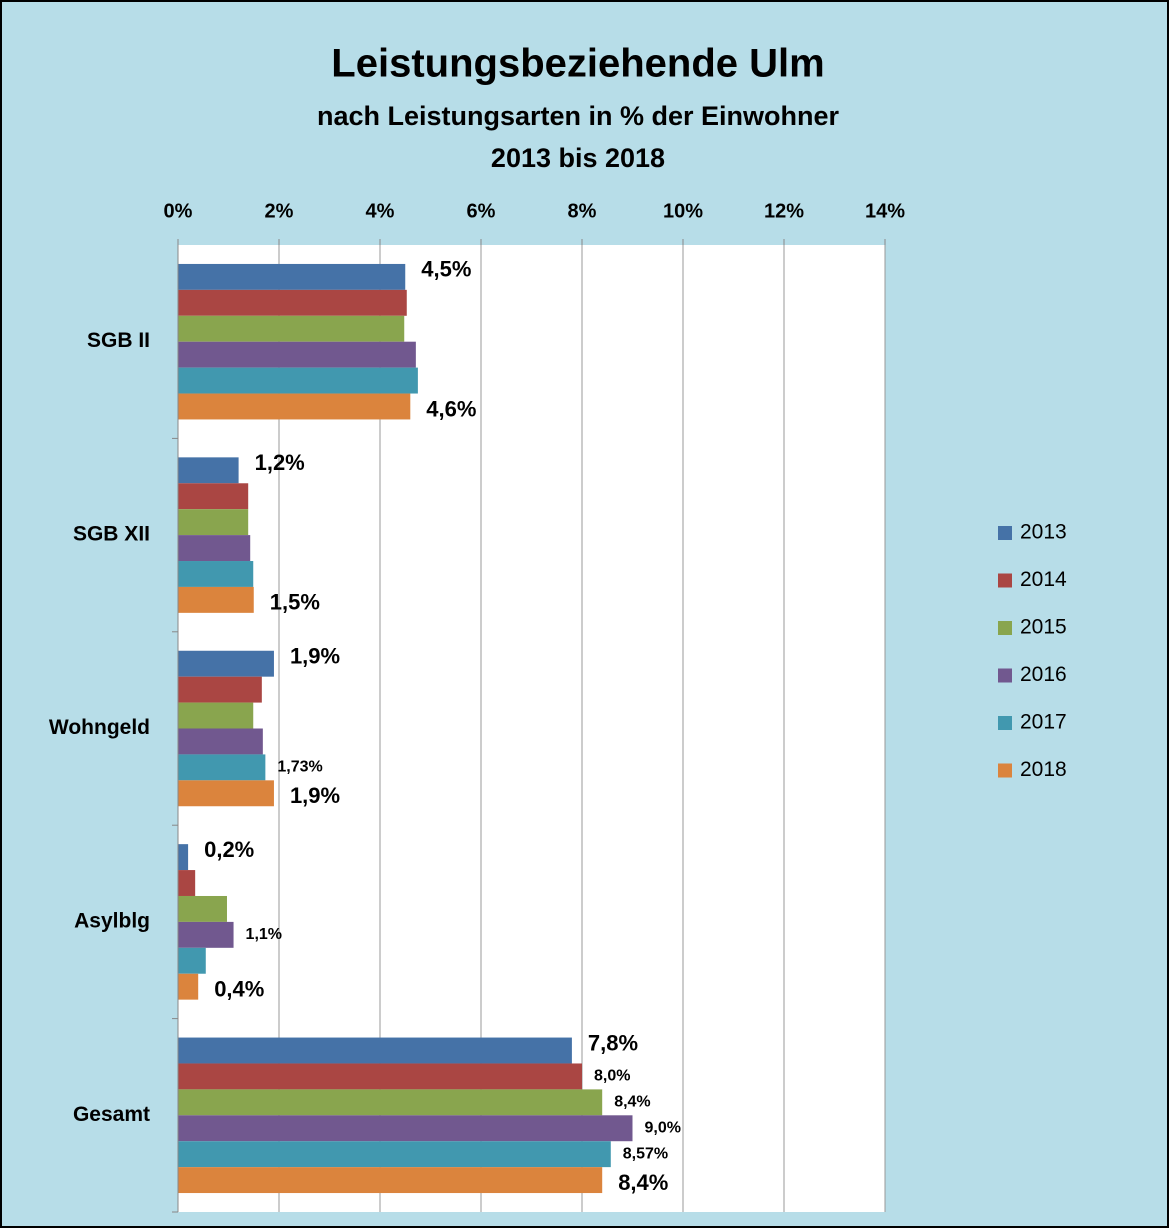  What do you see at coordinates (612, 1076) in the screenshot?
I see `data-label: 8,0%` at bounding box center [612, 1076].